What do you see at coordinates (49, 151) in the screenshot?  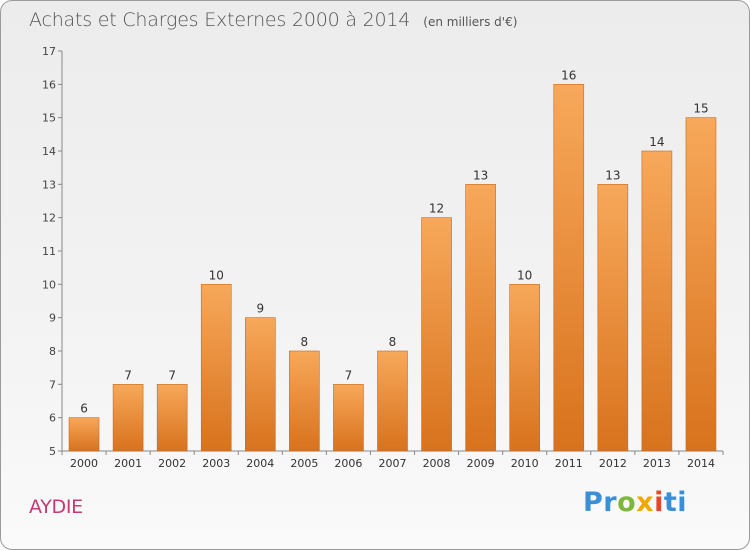 I see `y-tick-label: 14` at bounding box center [49, 151].